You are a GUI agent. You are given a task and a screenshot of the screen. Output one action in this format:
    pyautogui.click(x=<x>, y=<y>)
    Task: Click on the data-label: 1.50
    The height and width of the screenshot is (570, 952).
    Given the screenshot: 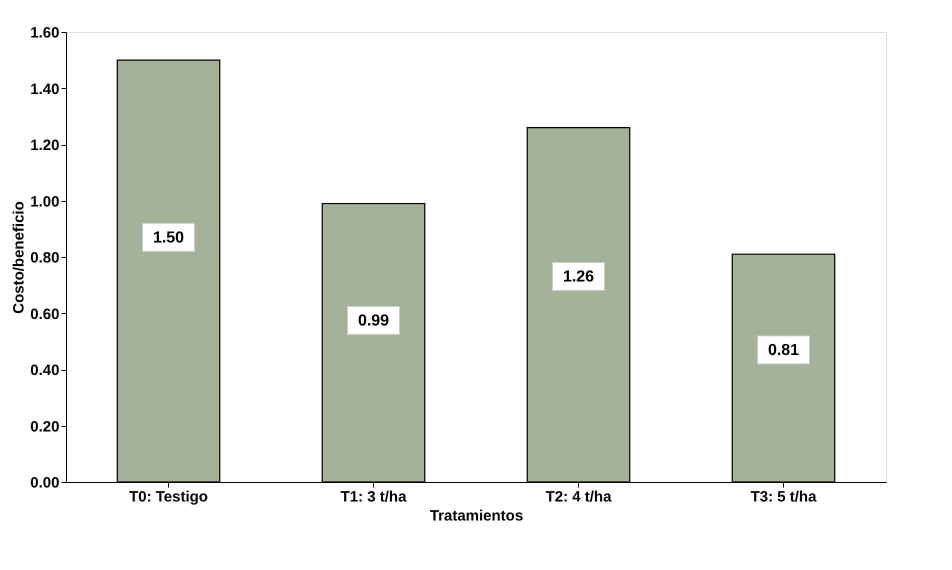 What is the action you would take?
    pyautogui.click(x=168, y=237)
    